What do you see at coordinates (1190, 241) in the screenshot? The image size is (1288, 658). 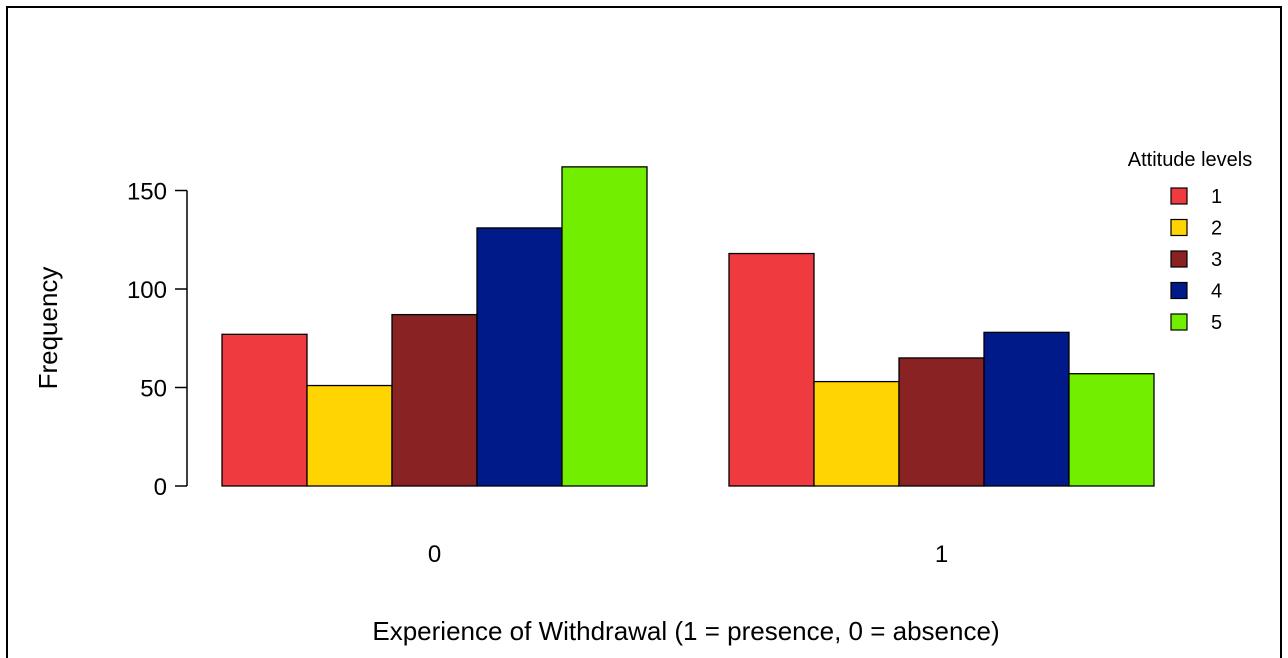 I see `legend: Attitude levels 1 2 3 4 5` at bounding box center [1190, 241].